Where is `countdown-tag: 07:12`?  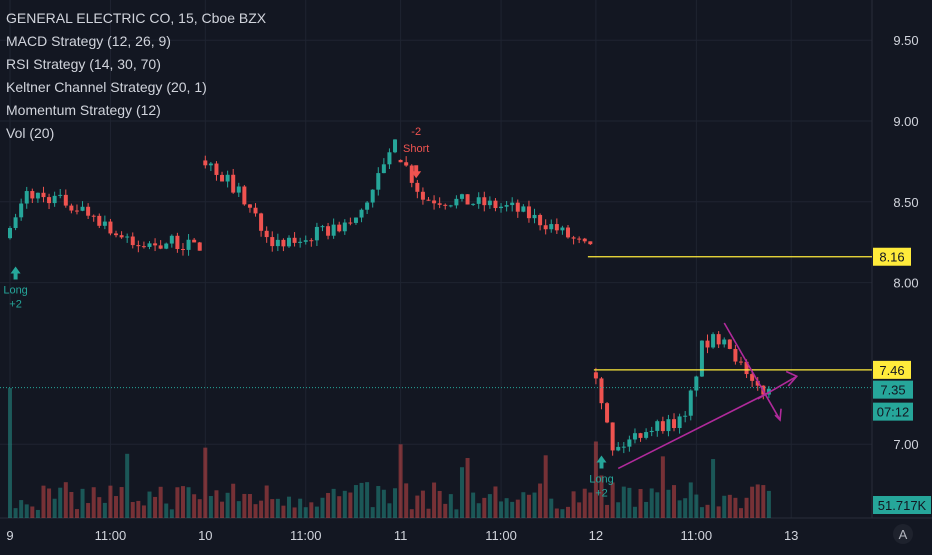
countdown-tag: 07:12 is located at coordinates (893, 412).